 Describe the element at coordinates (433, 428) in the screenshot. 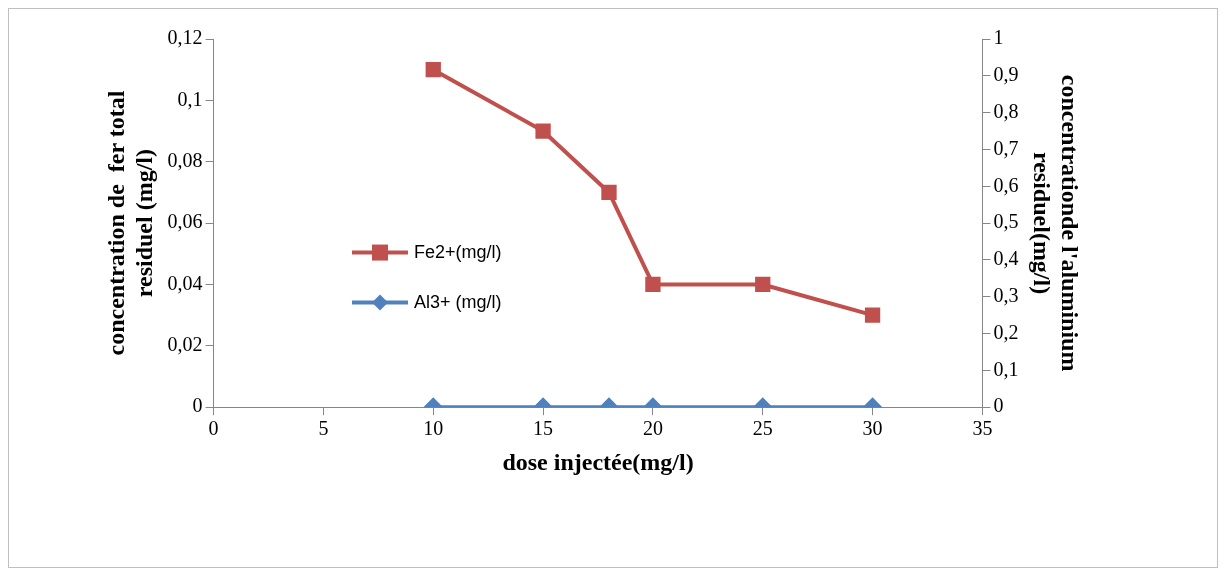

I see `x-tick-label: 10` at that location.